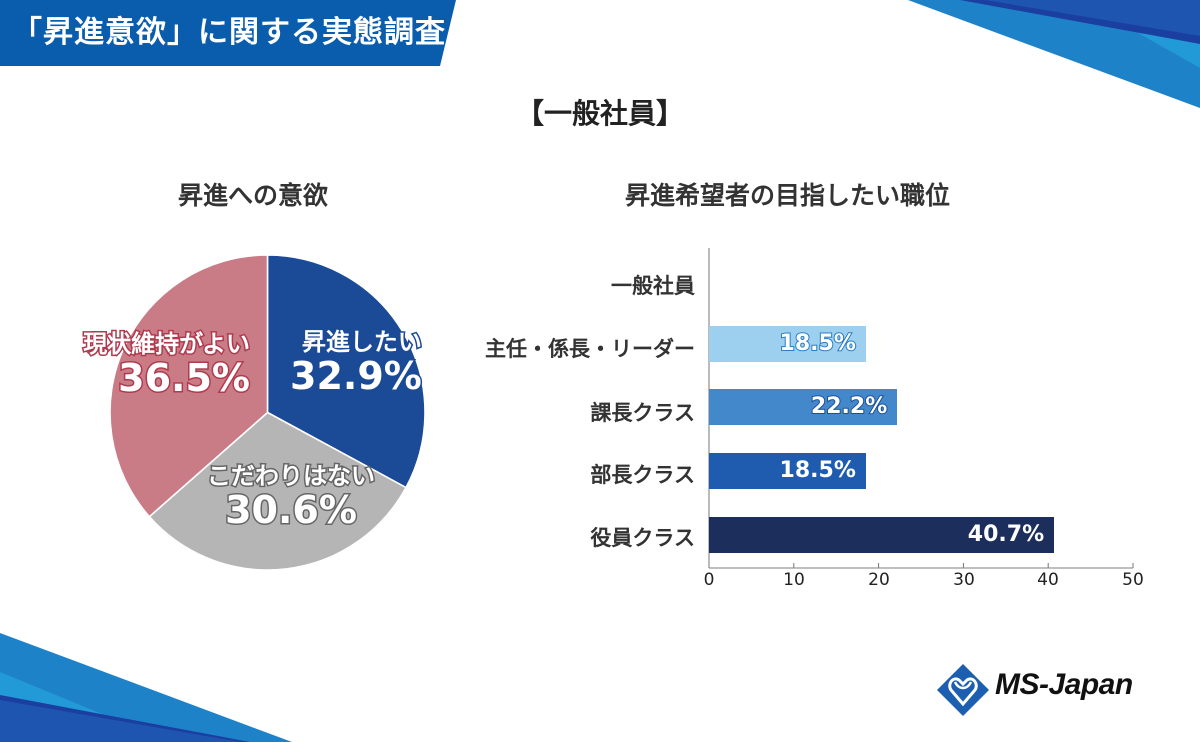  I want to click on pie-label-want-promotion: 昇進したい 32.9%, so click(356, 362).